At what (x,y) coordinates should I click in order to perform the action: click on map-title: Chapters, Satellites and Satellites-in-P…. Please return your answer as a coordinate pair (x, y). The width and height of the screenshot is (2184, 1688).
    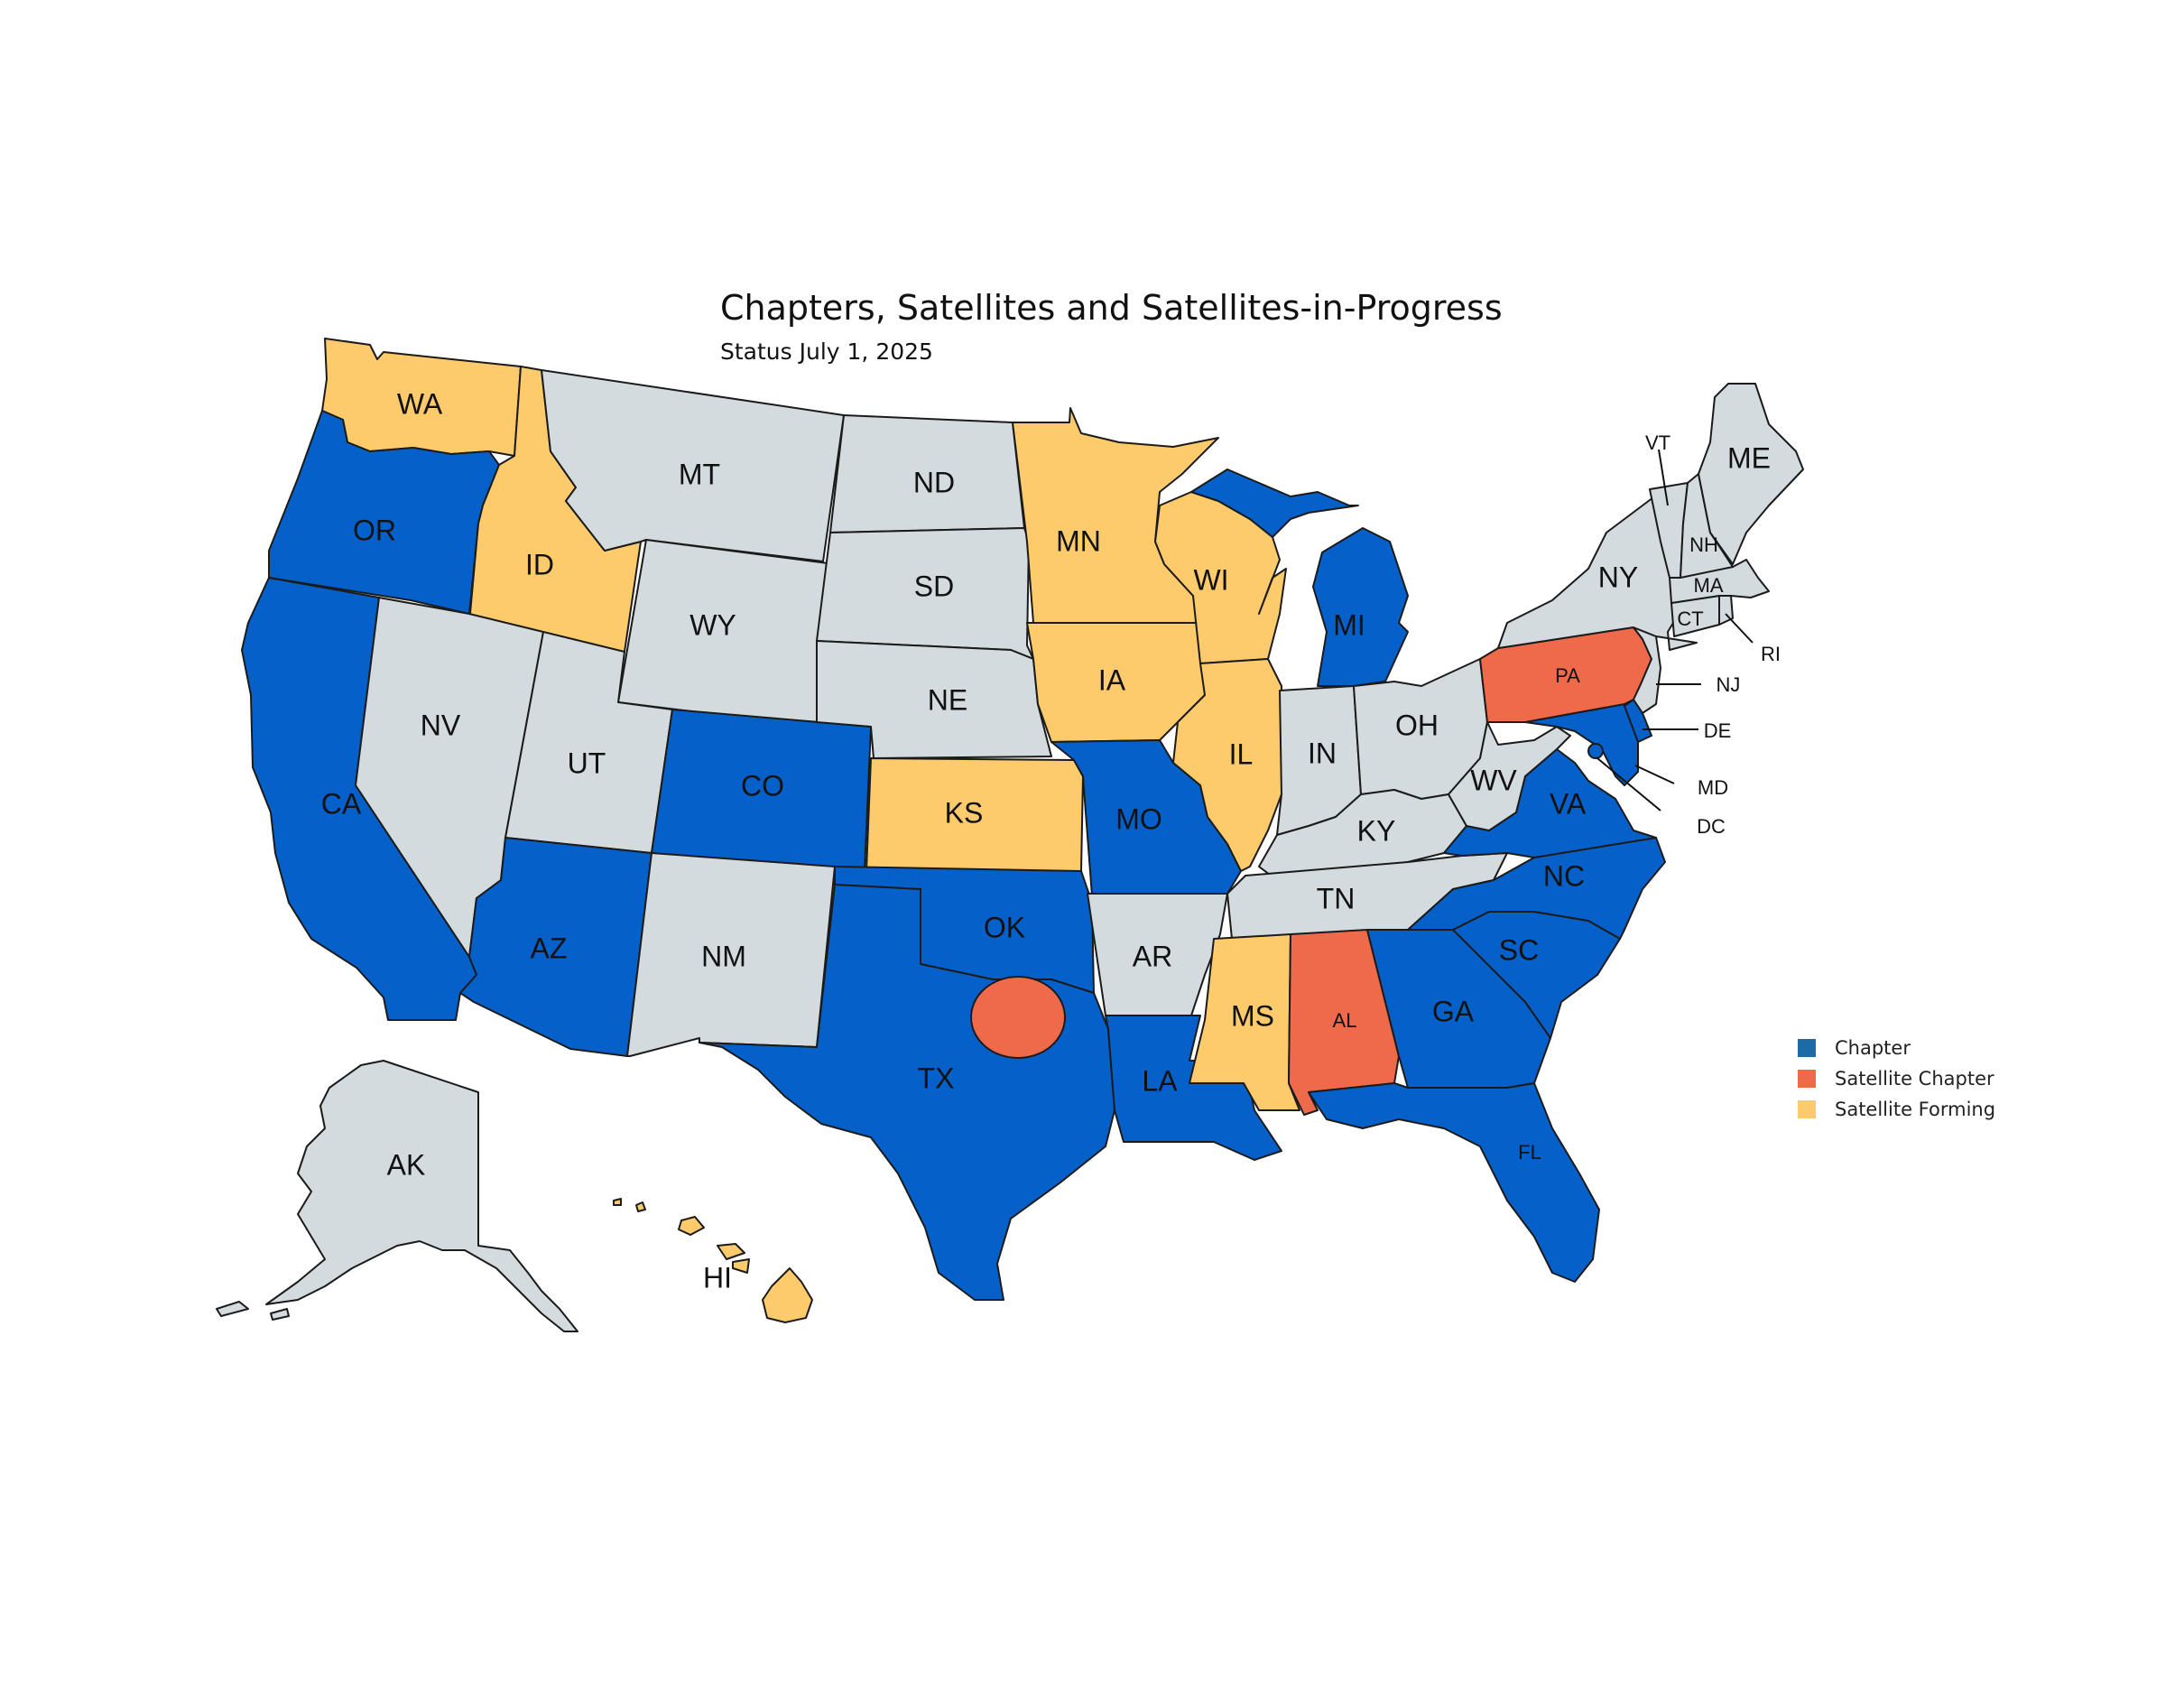
    Looking at the image, I should click on (1111, 308).